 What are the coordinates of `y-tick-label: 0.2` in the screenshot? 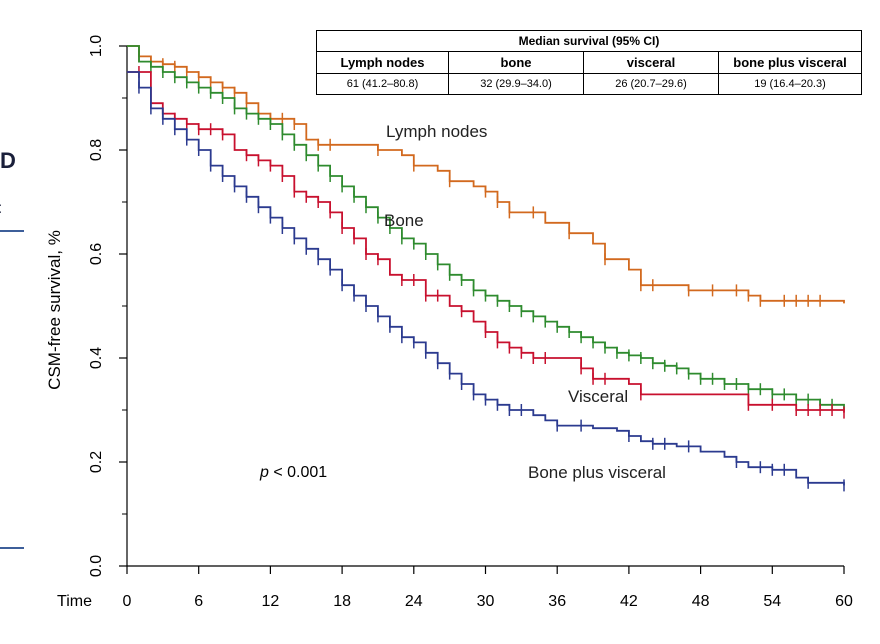 It's located at (96, 462).